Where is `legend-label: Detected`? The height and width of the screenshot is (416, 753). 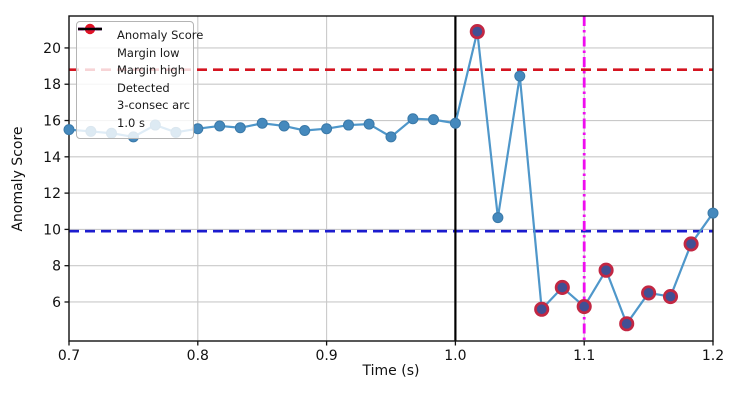
legend-label: Detected is located at coordinates (143, 87).